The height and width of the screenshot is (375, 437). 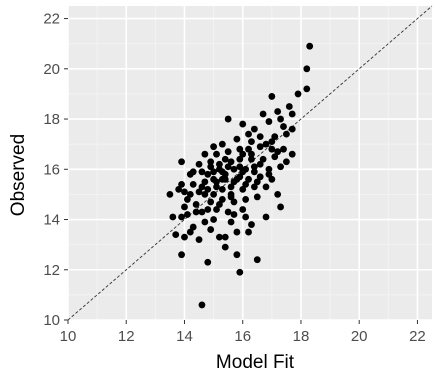 I want to click on y-tick-label: 20, so click(x=51, y=69).